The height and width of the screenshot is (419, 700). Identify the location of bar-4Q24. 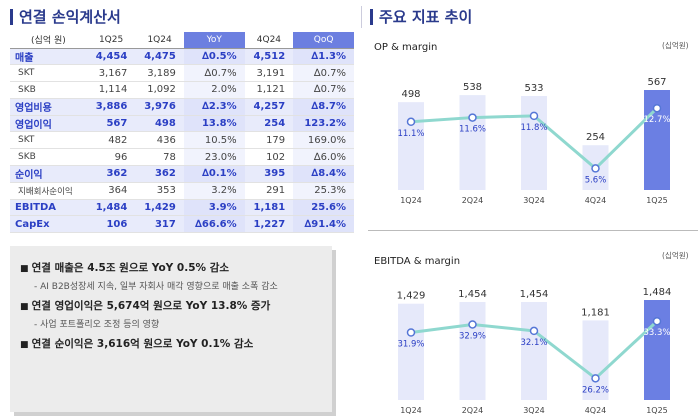
(595, 360).